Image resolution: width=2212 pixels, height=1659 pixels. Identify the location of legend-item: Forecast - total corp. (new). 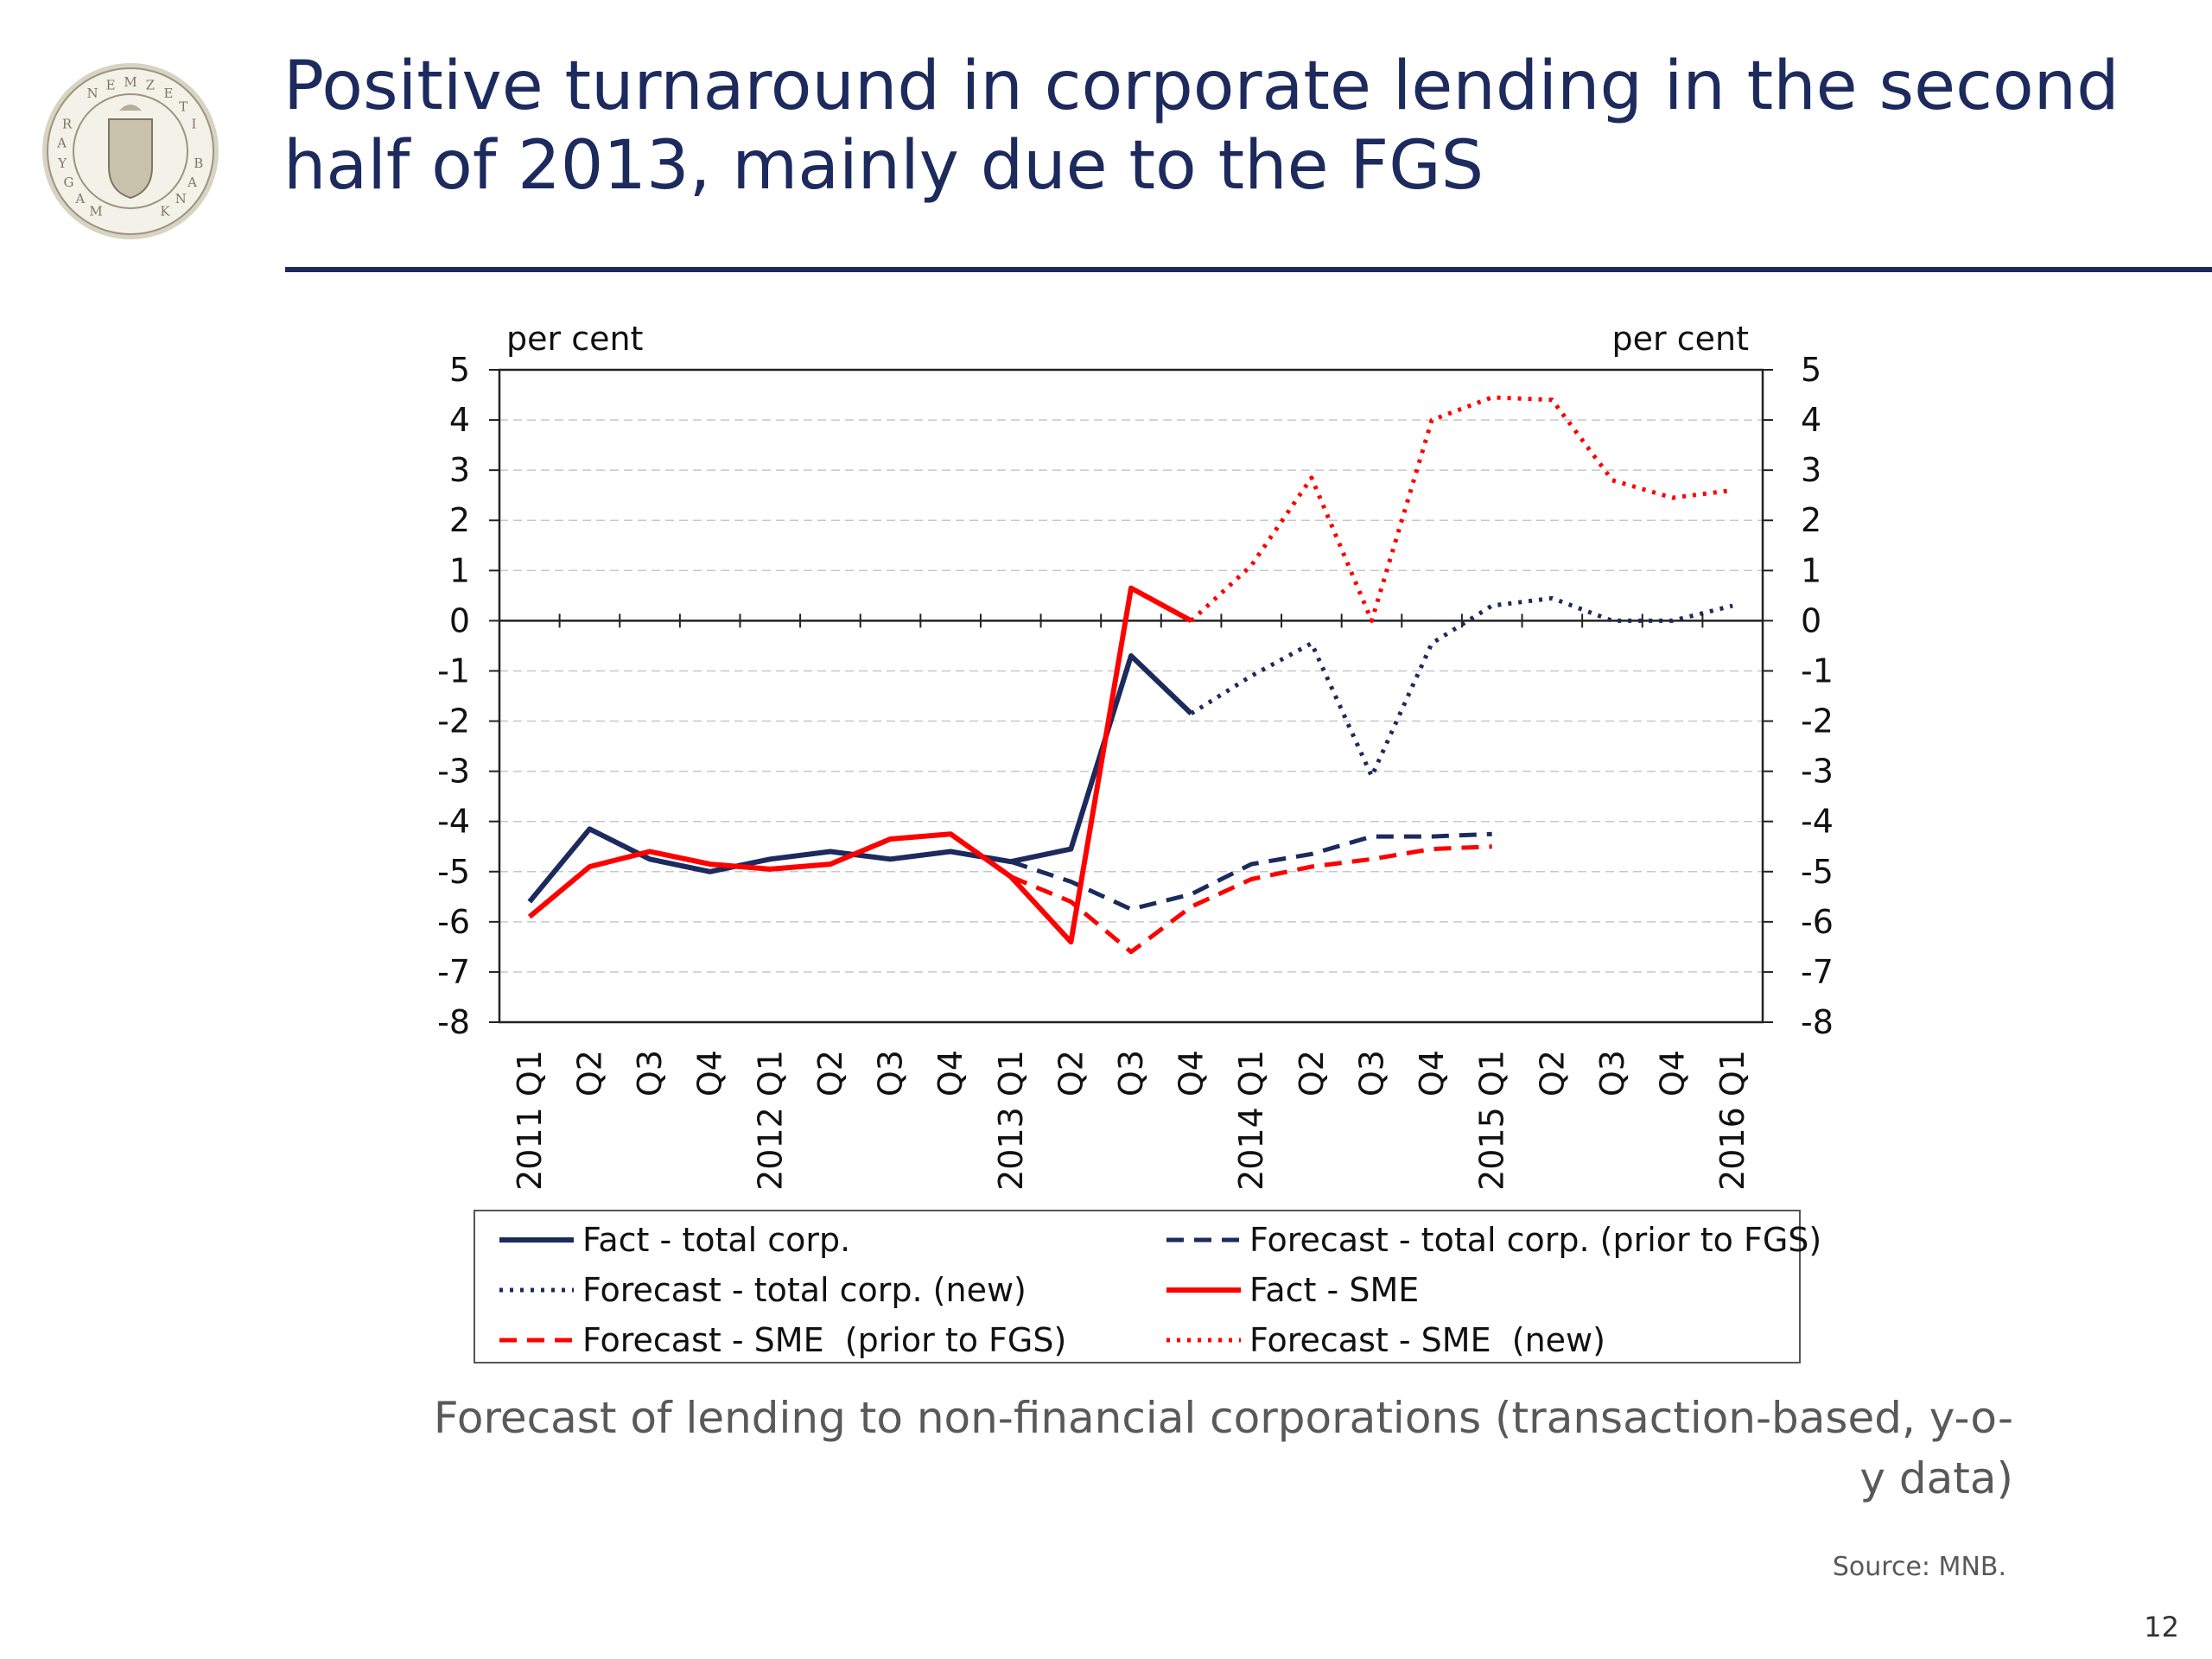
(762, 1290).